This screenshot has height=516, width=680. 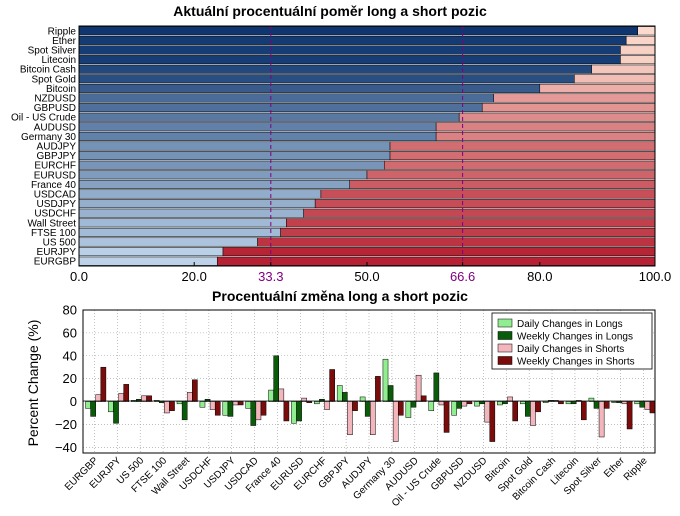 I want to click on category-label: AUDUSD, so click(x=55, y=127).